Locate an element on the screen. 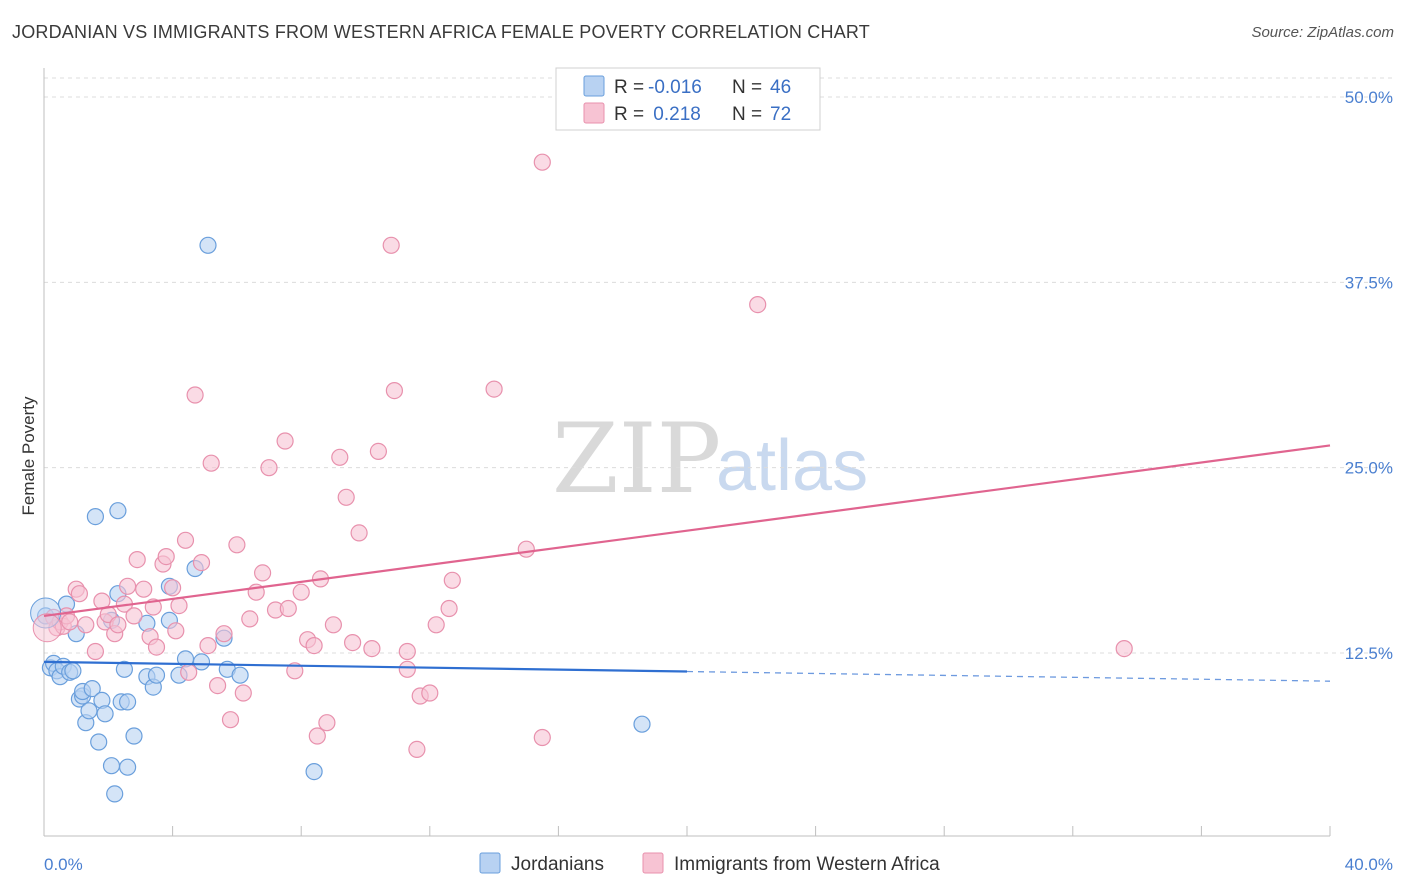 This screenshot has width=1406, height=892. y-tick-label-2: 37.5% is located at coordinates (1369, 282).